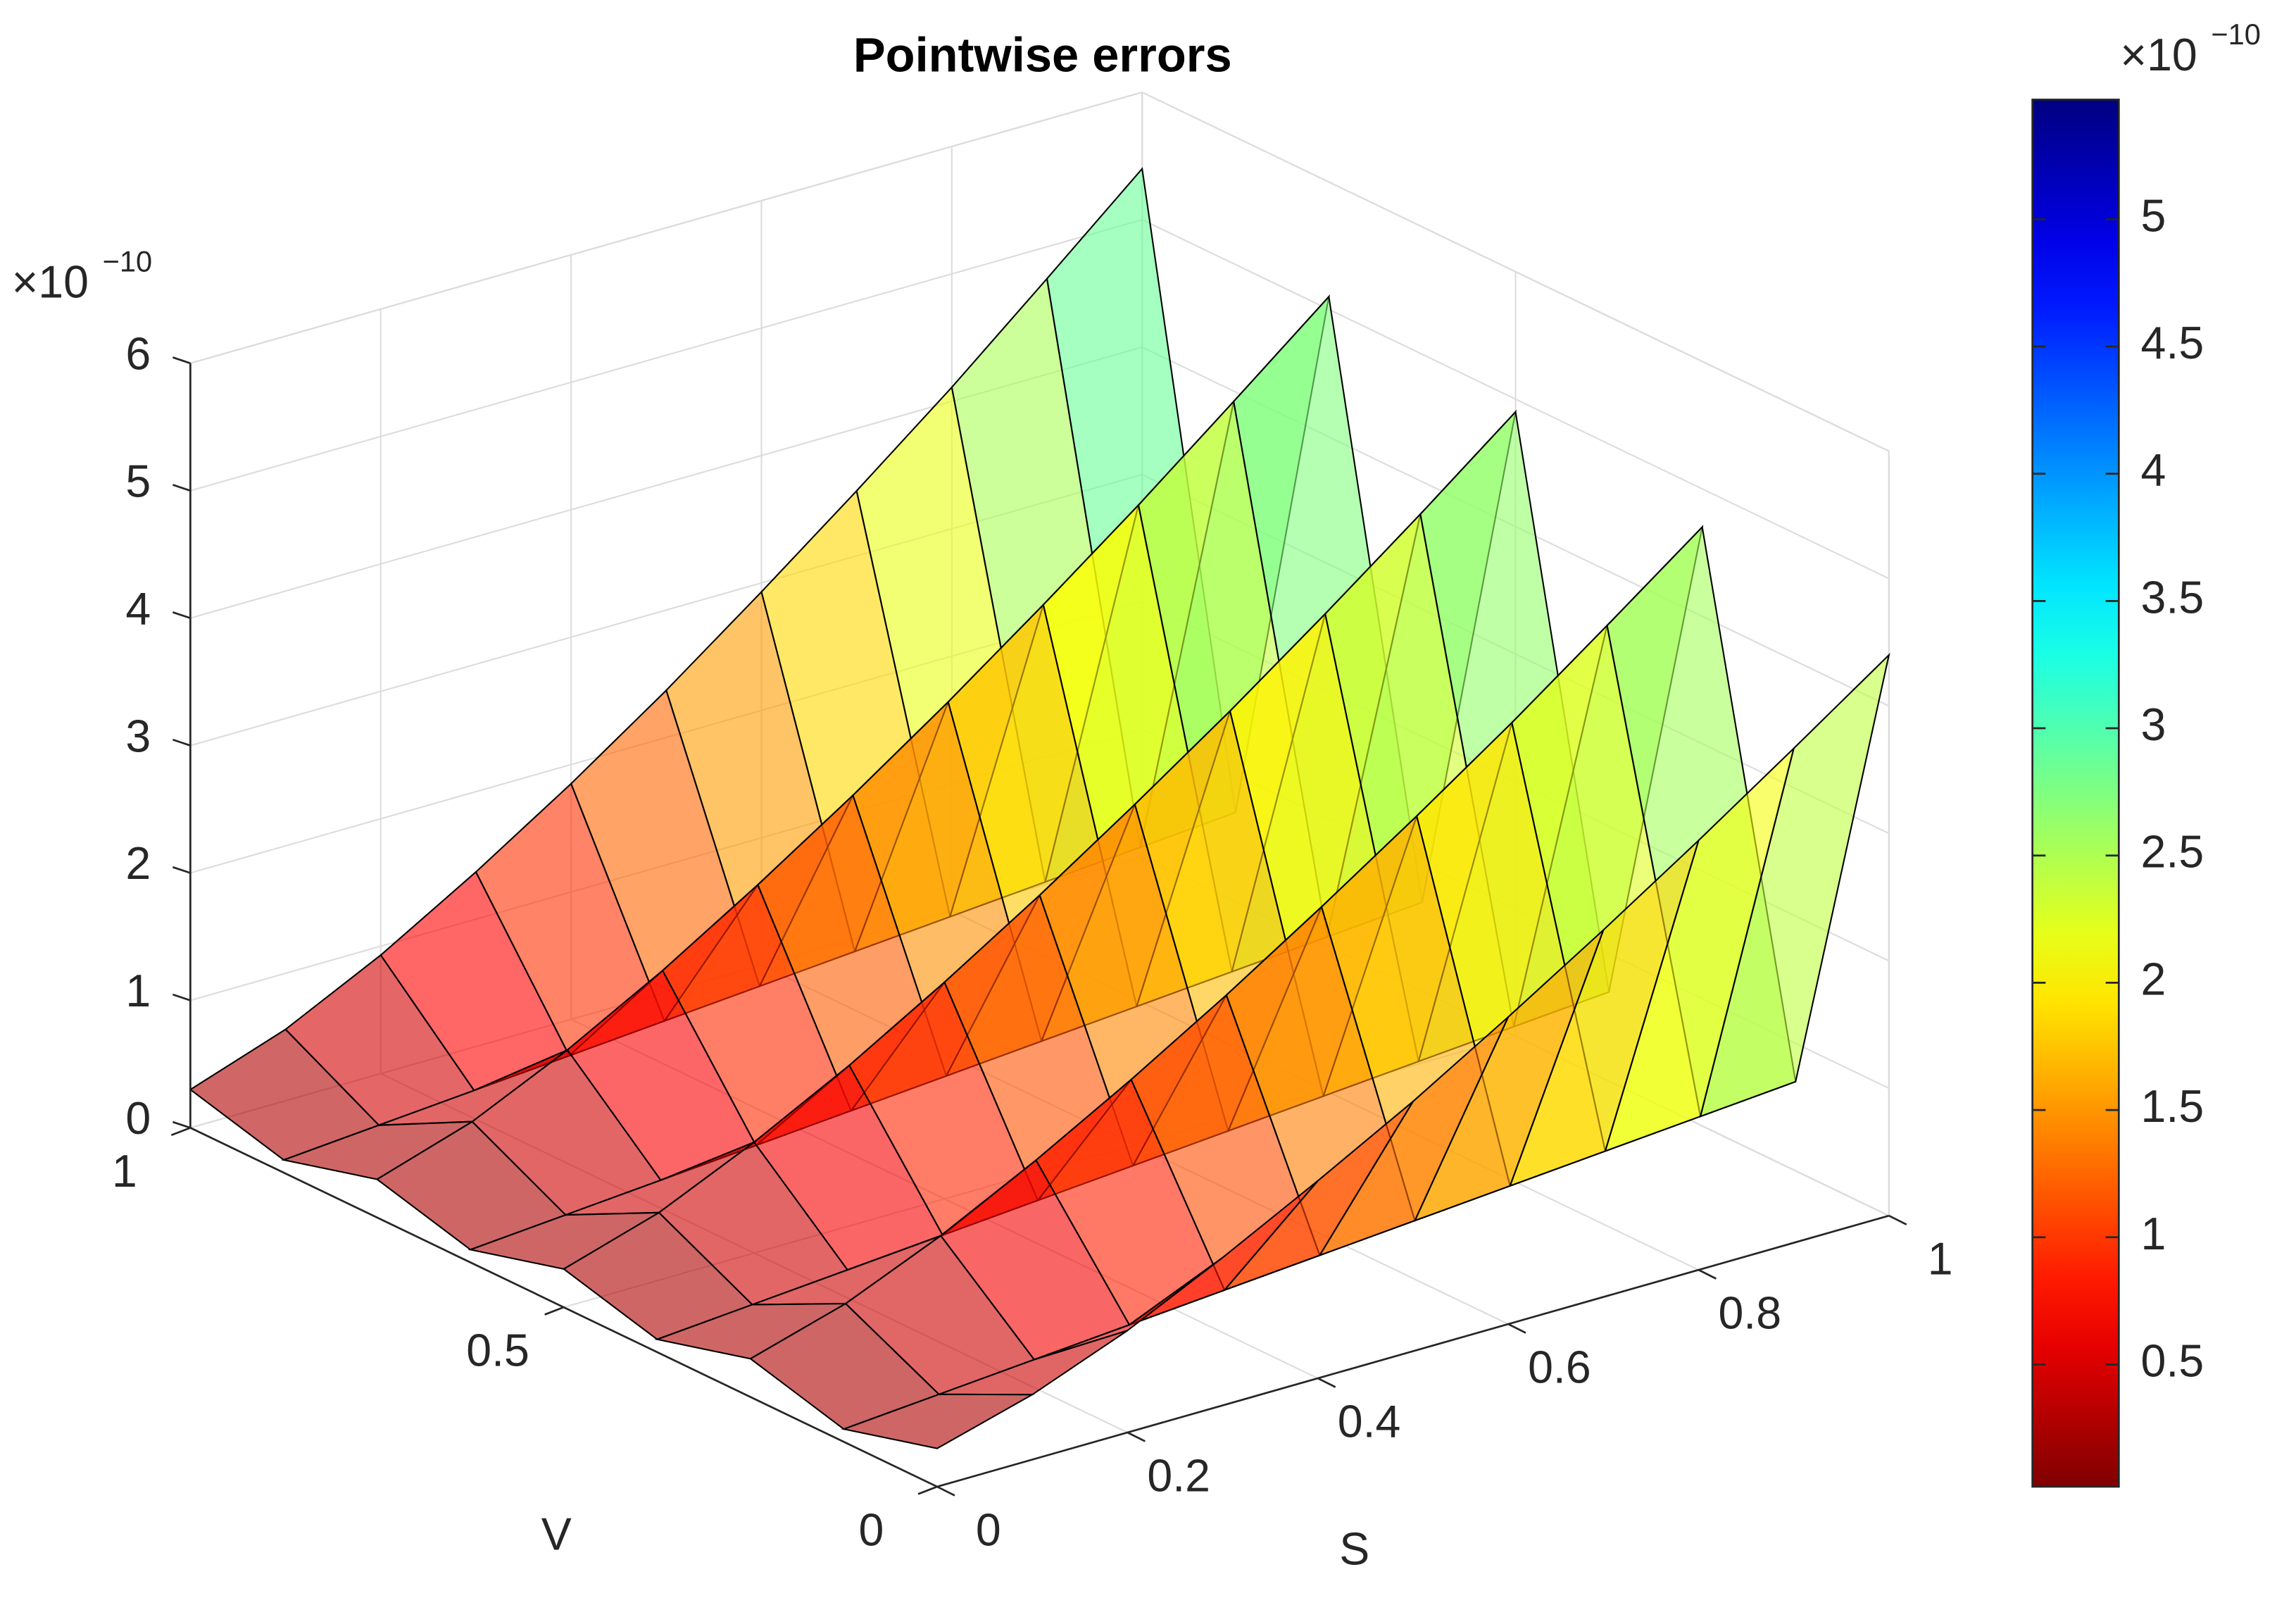 This screenshot has height=1598, width=2296. I want to click on colorbar-tick-label: 5, so click(2153, 215).